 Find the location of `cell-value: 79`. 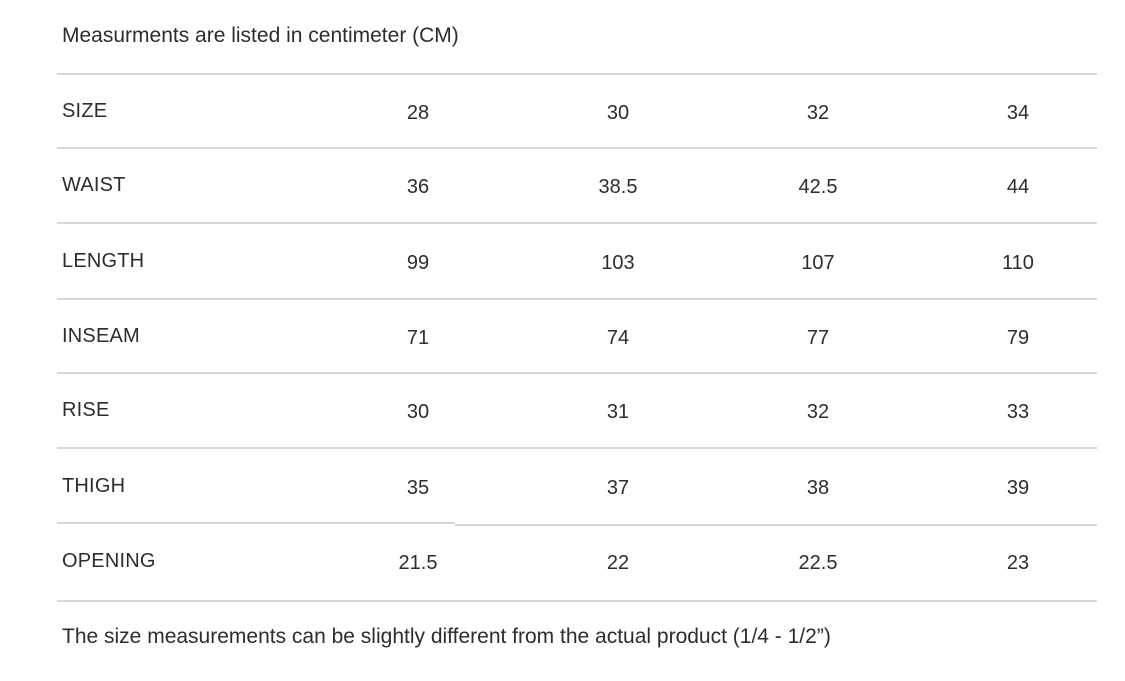

cell-value: 79 is located at coordinates (1018, 337).